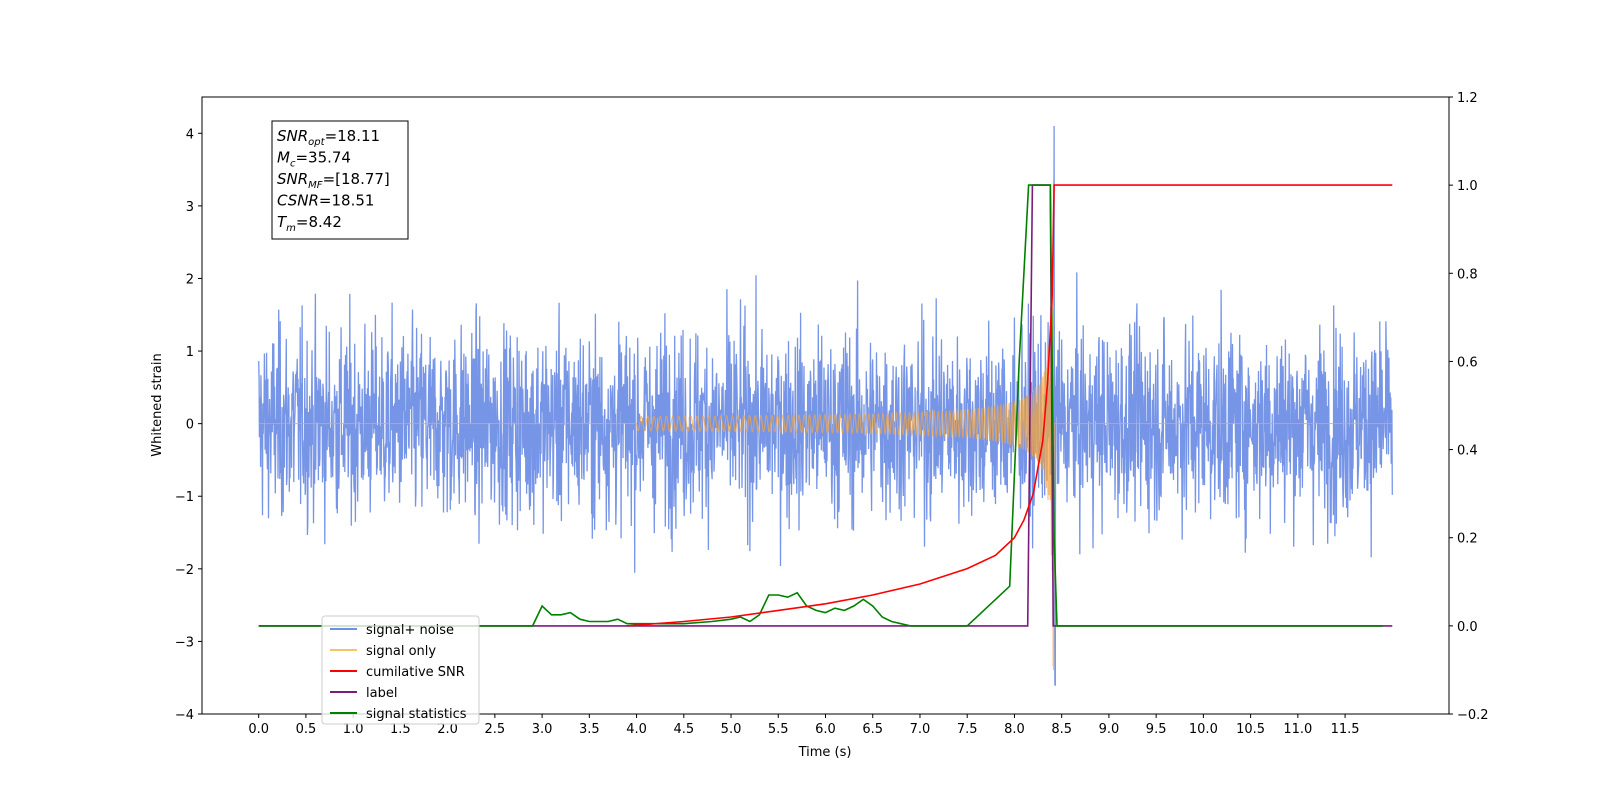 The height and width of the screenshot is (800, 1600). What do you see at coordinates (1469, 407) in the screenshot?
I see `y-axis-right-ticks: 1.2 1.0 0.8 0.6 0.4 0.2 0.0 −0.2` at bounding box center [1469, 407].